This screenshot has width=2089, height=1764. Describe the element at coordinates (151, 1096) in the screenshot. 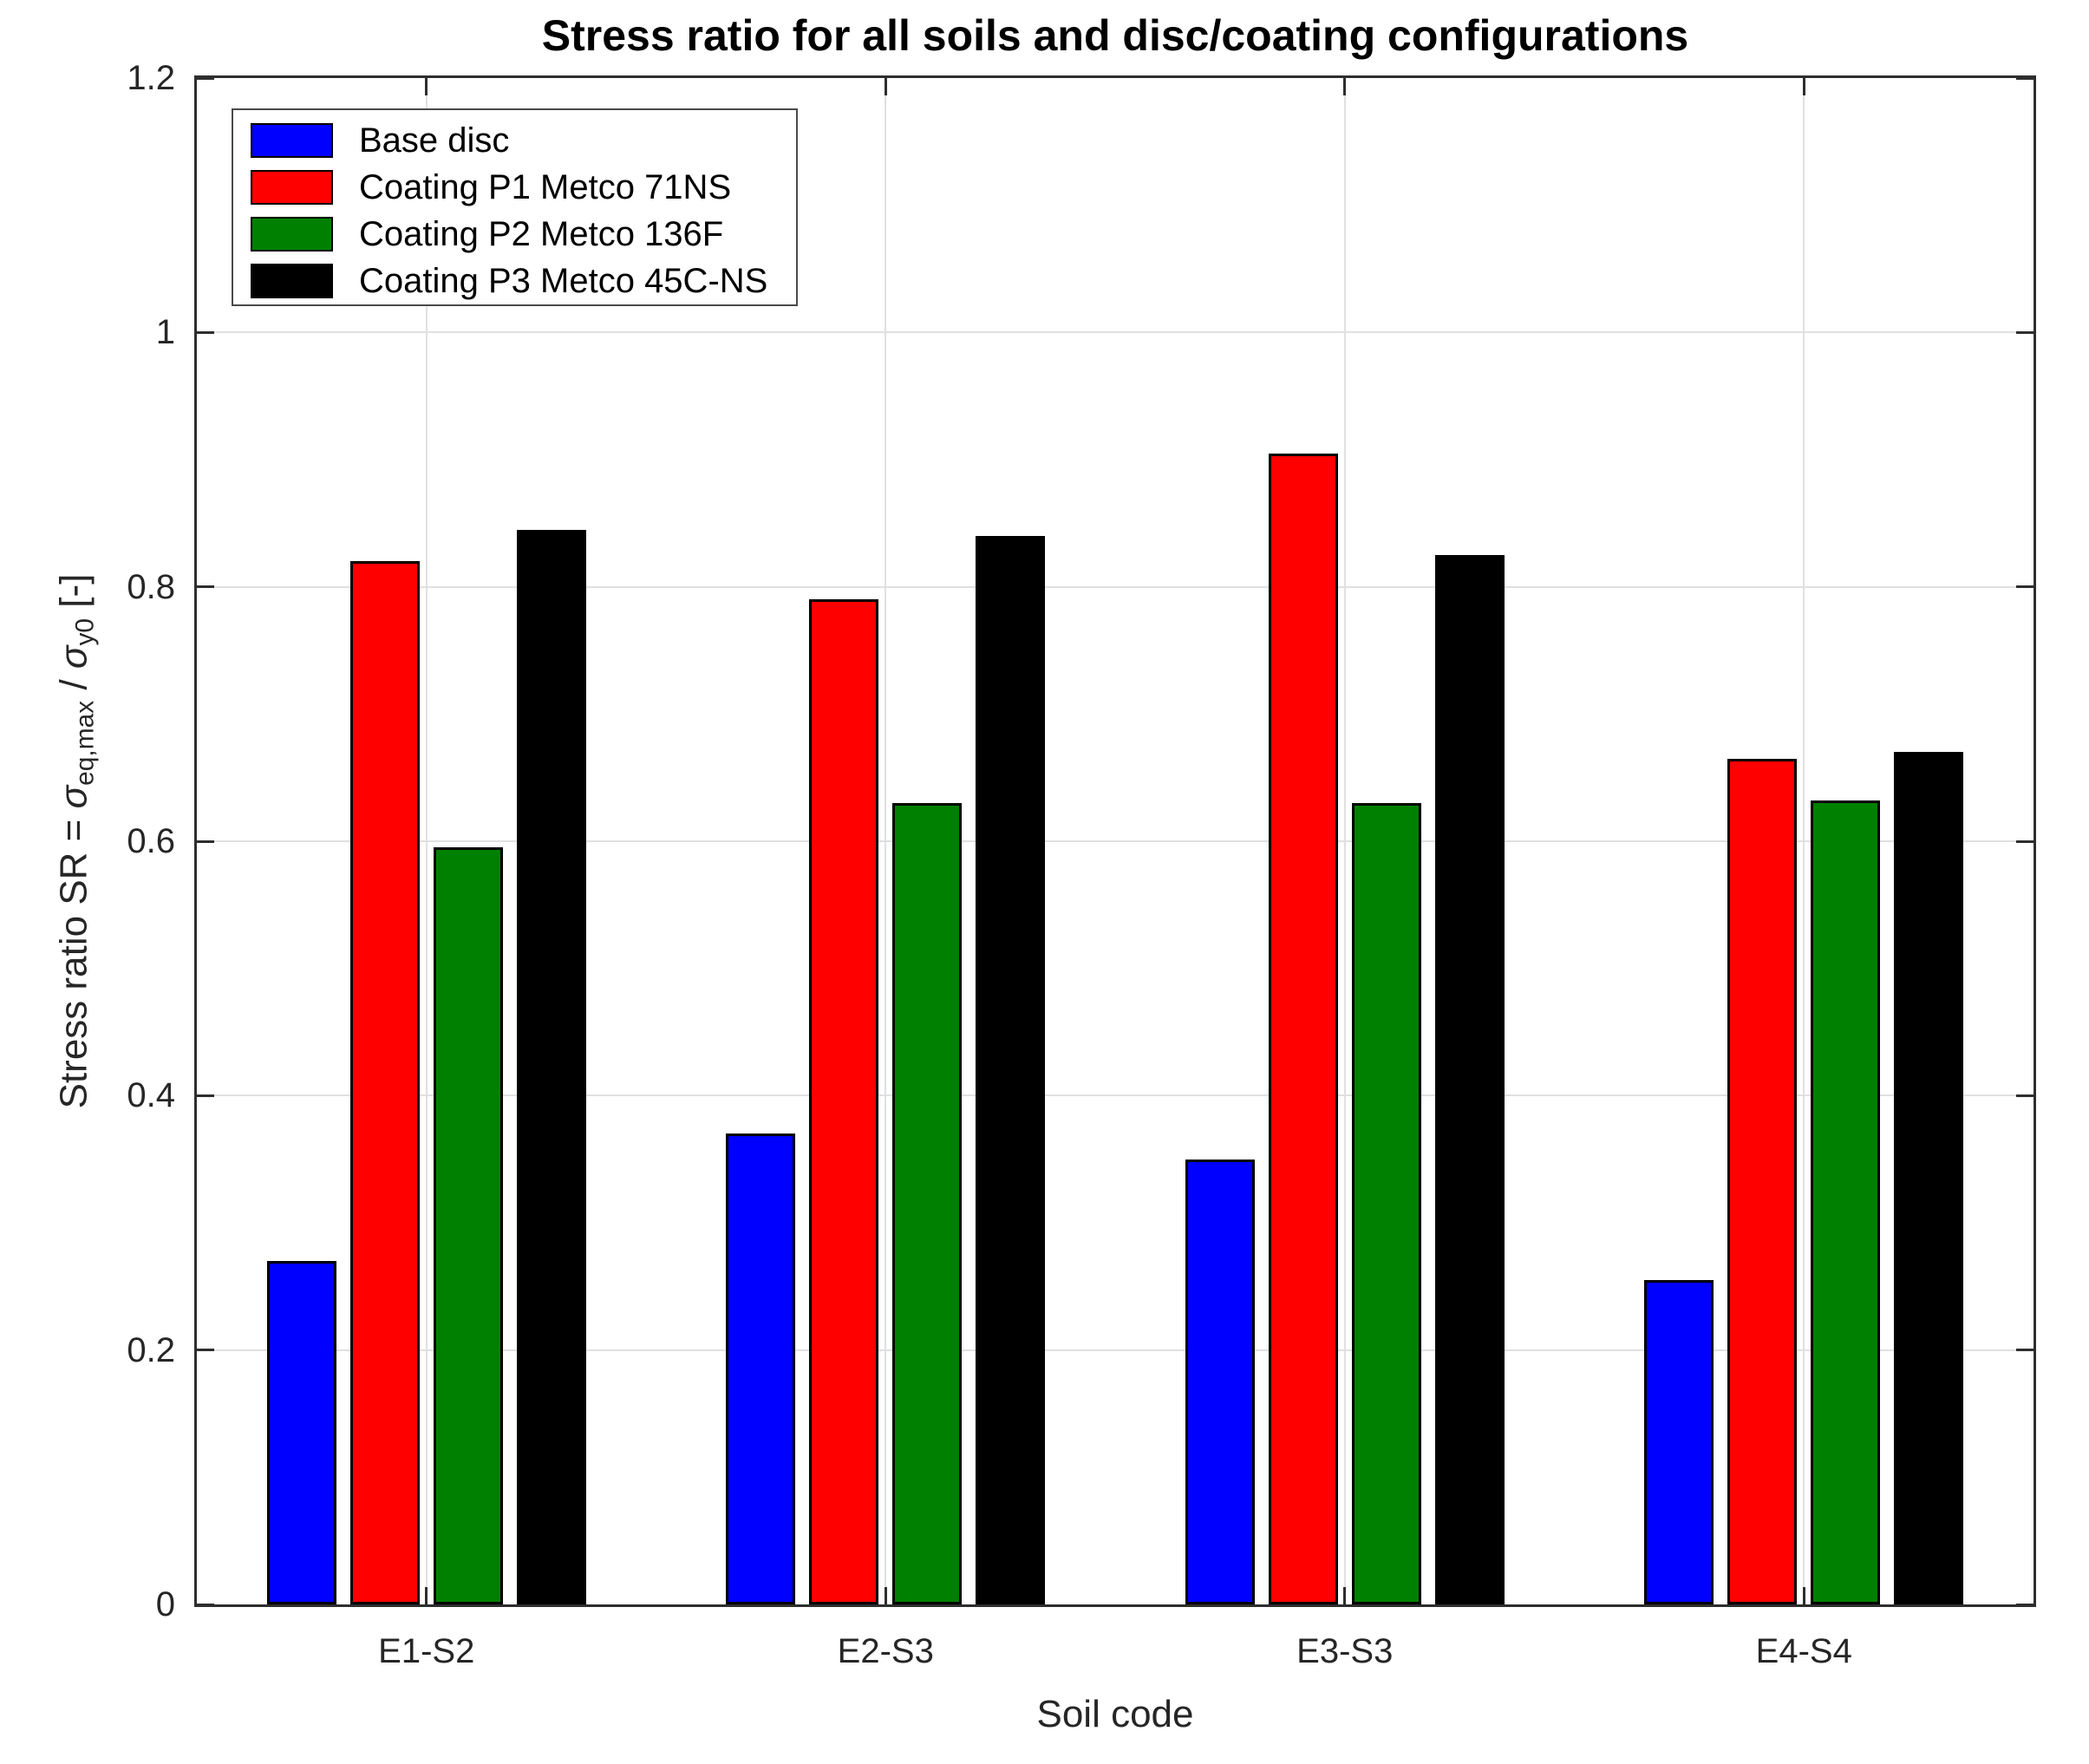

I see `y-tick-label: 0.4` at that location.